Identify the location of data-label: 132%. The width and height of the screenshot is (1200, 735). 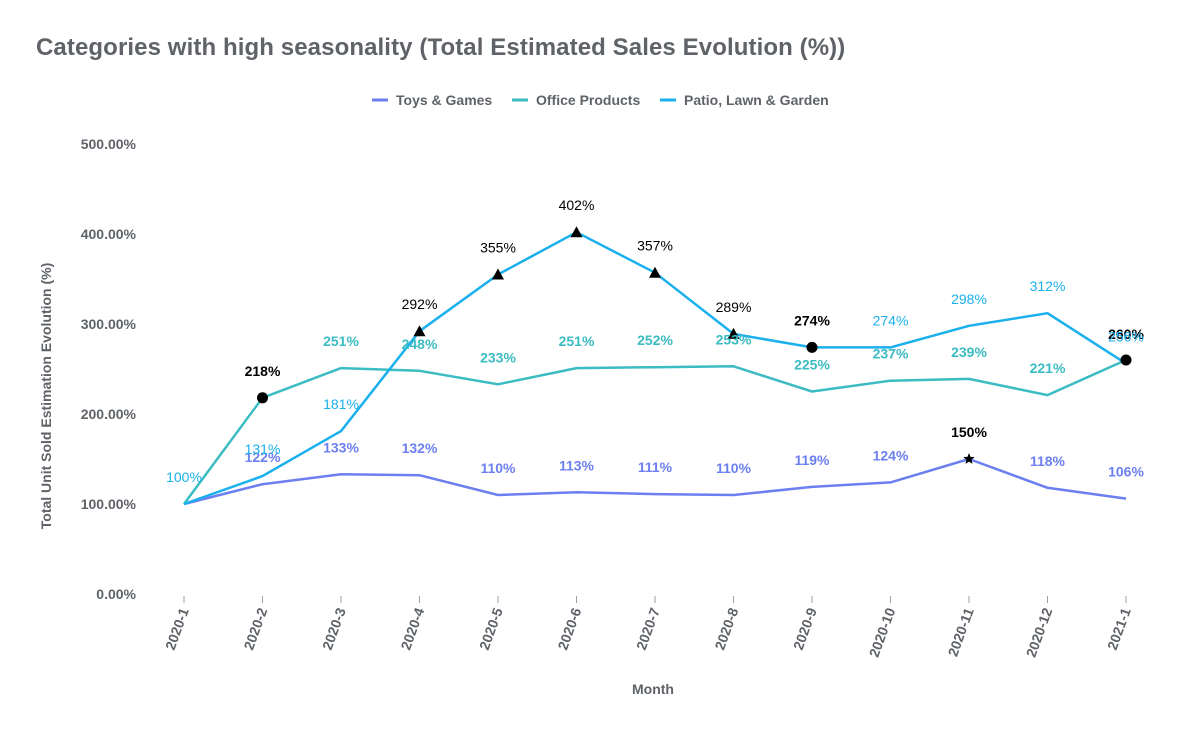
(420, 448).